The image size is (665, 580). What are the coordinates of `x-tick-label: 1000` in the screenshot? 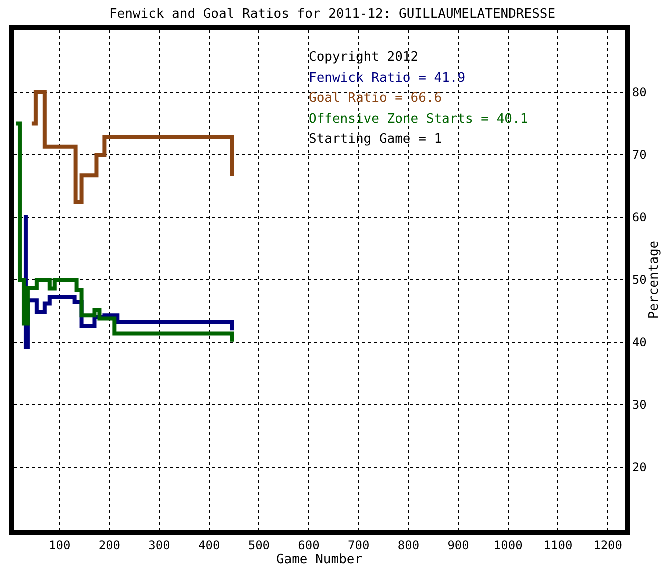 It's located at (508, 545).